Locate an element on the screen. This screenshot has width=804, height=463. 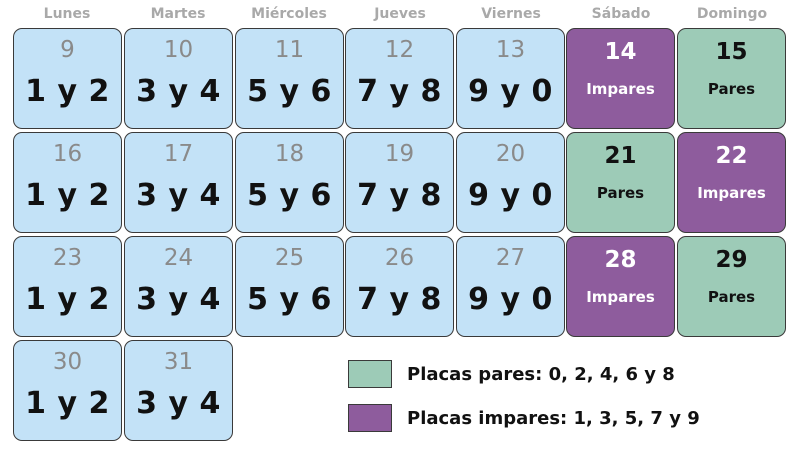
day-cell-9: 9 1 y 2 is located at coordinates (67, 78).